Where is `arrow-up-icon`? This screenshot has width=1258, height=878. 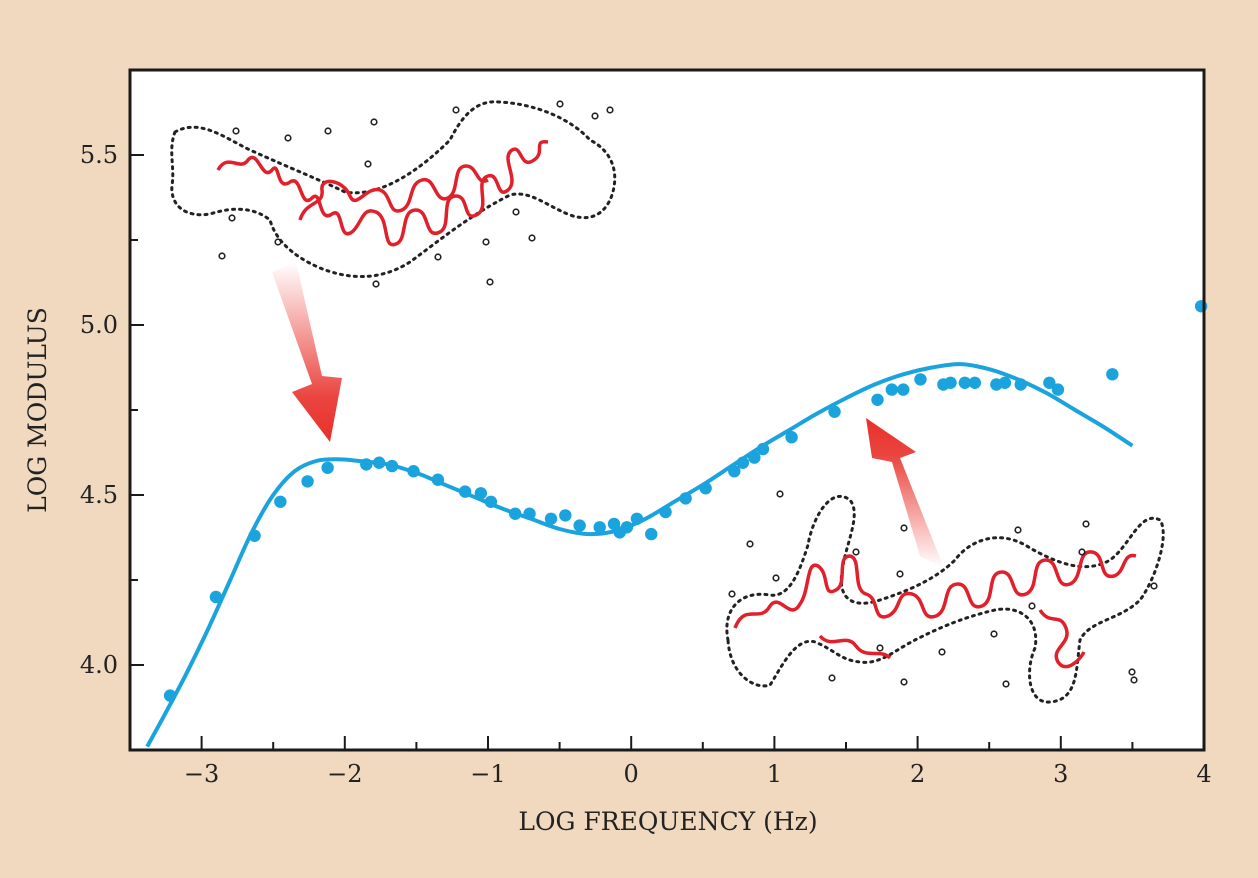 arrow-up-icon is located at coordinates (905, 493).